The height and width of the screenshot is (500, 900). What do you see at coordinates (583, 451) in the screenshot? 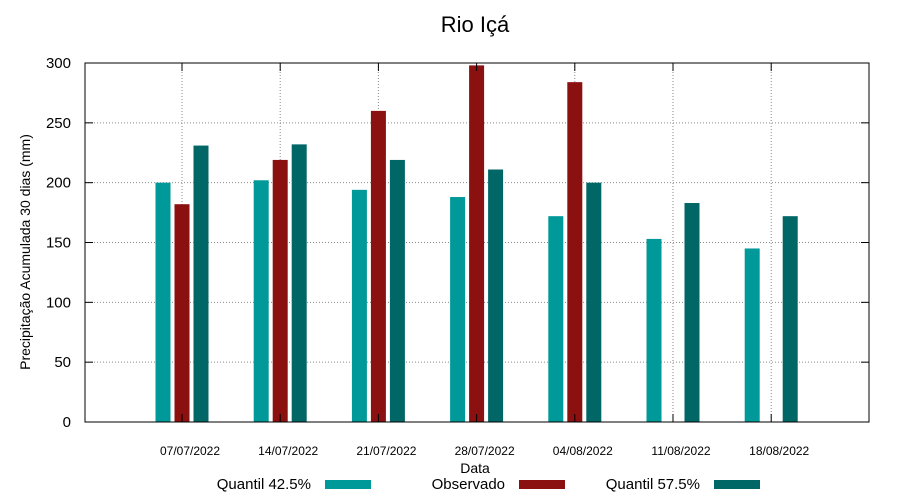
I see `x-tick-label: 04/08/2022` at bounding box center [583, 451].